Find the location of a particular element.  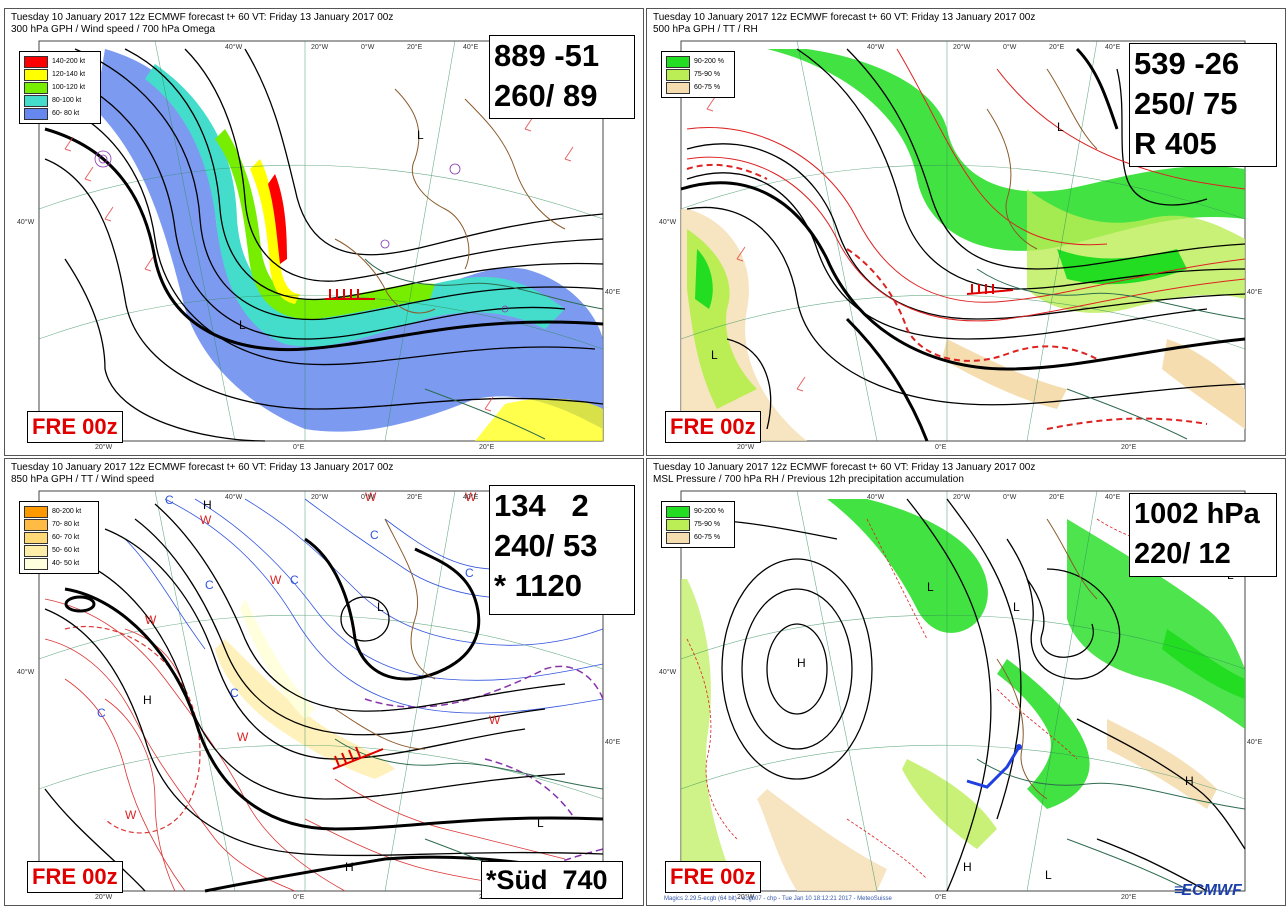

panel-header-fields: 300 hPa GPH / Wind speed / 700 hPa Omega is located at coordinates (113, 29).